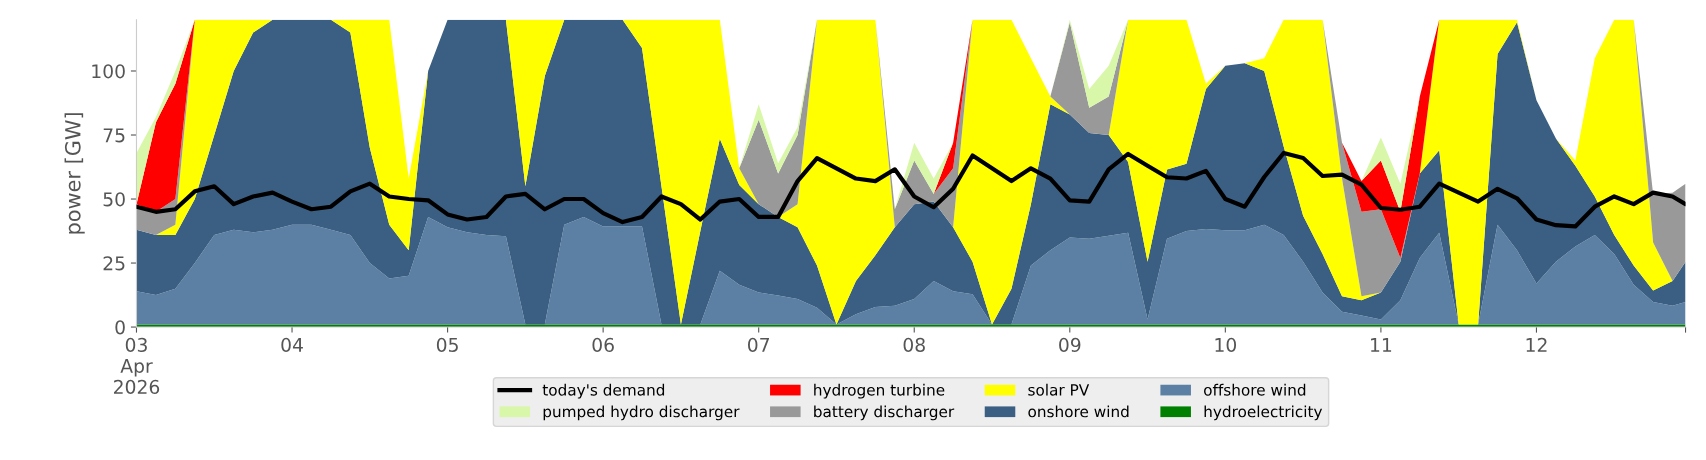 This screenshot has width=1706, height=460. I want to click on x-tick-label: 04, so click(292, 344).